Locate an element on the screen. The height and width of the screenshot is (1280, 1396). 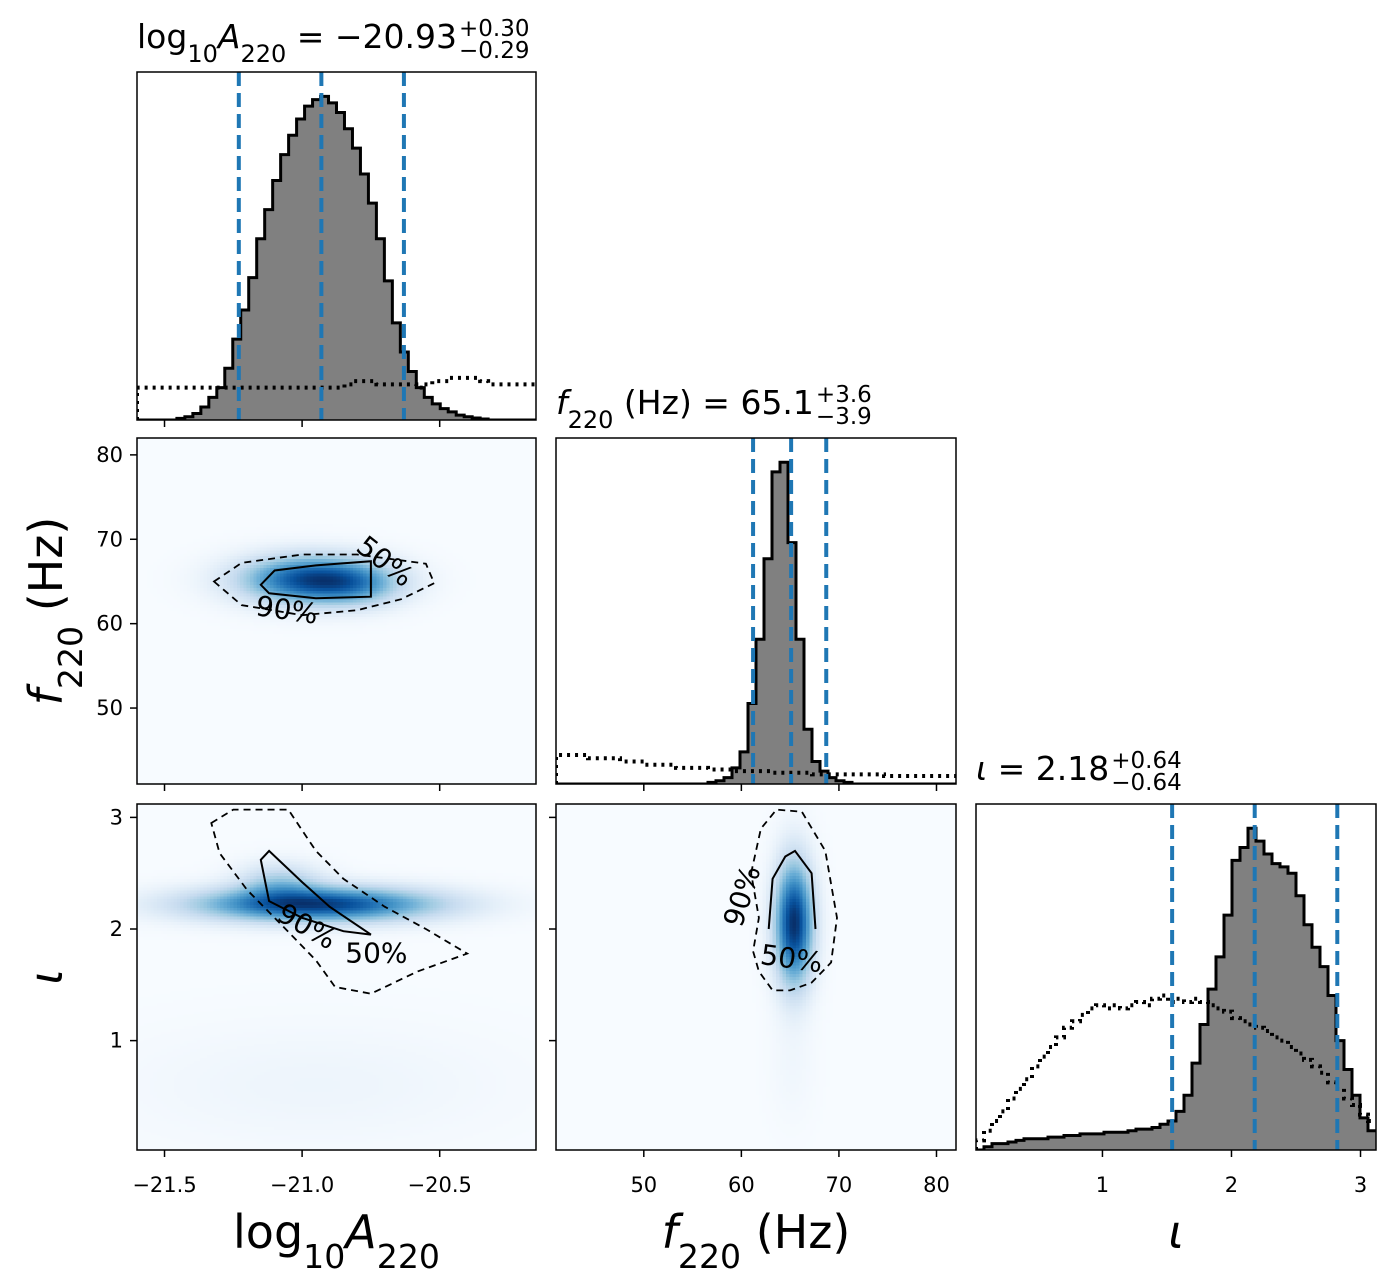
y-tick-label: 2 is located at coordinates (116, 929).